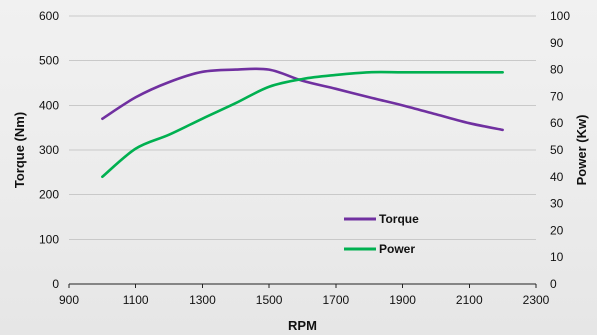  What do you see at coordinates (49, 16) in the screenshot?
I see `y-tick-label-left: 600` at bounding box center [49, 16].